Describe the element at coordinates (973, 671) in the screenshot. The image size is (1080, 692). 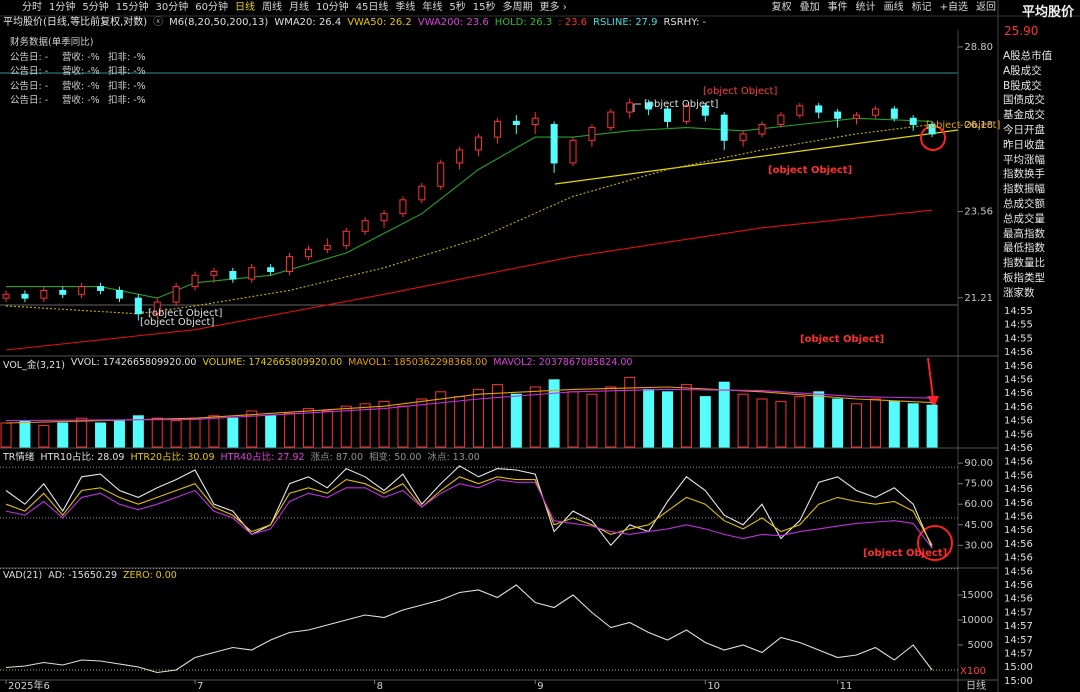
I see `unit-label: X100` at that location.